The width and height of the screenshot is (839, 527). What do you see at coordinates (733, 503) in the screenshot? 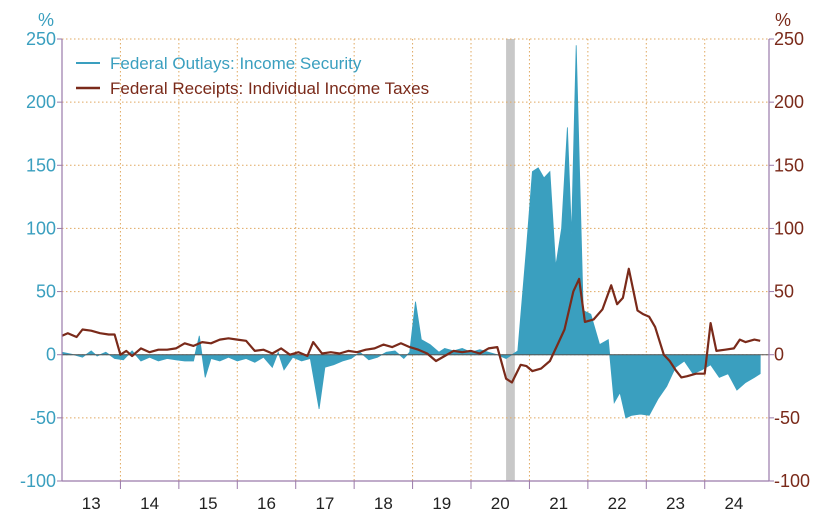
I see `x-tick-label: 24` at bounding box center [733, 503].